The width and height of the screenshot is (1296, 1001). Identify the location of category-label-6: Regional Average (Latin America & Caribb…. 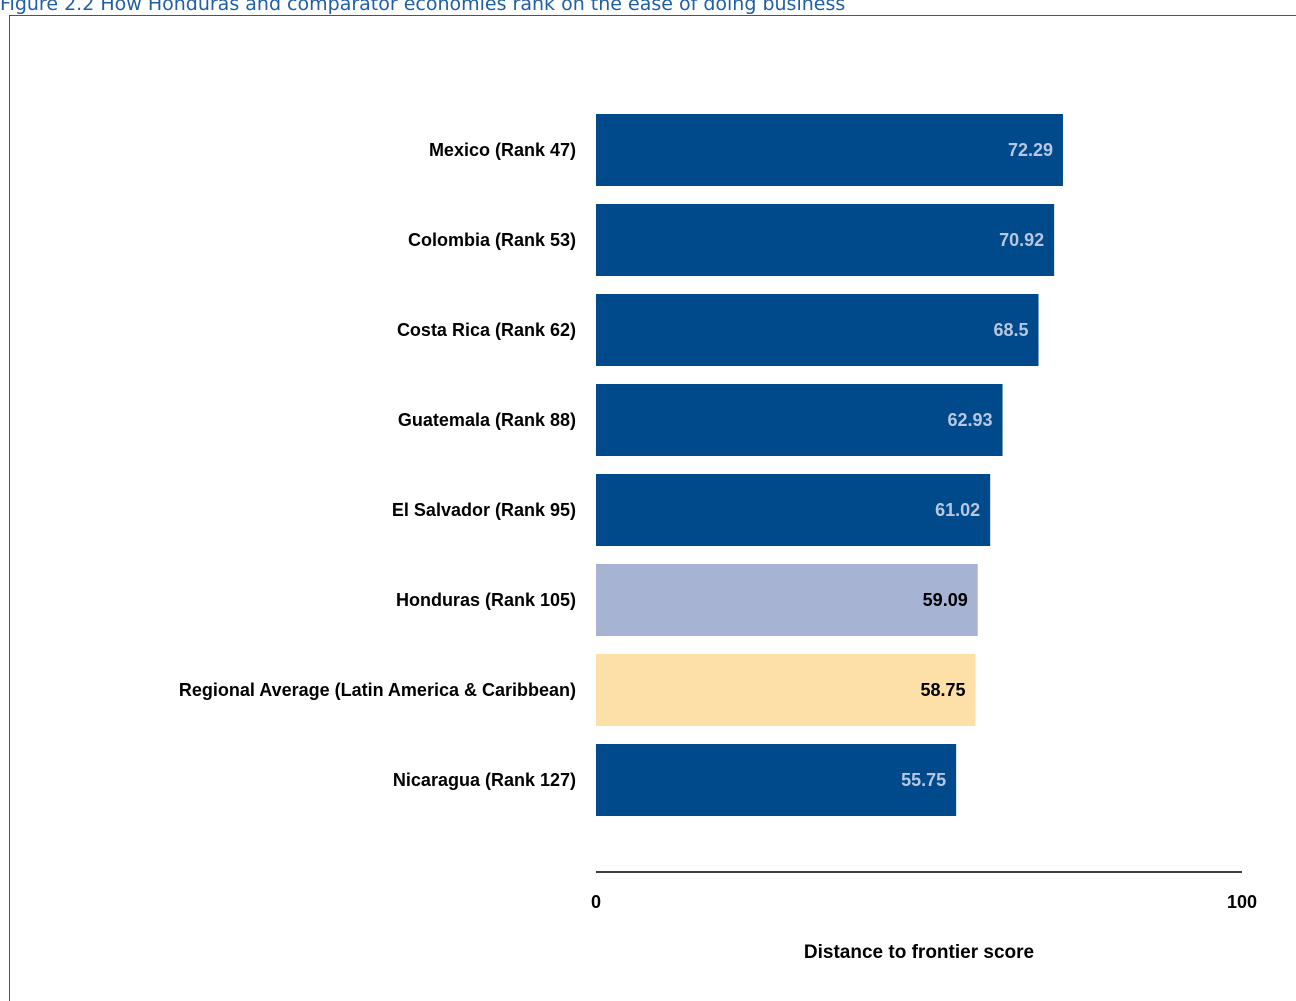
(377, 690).